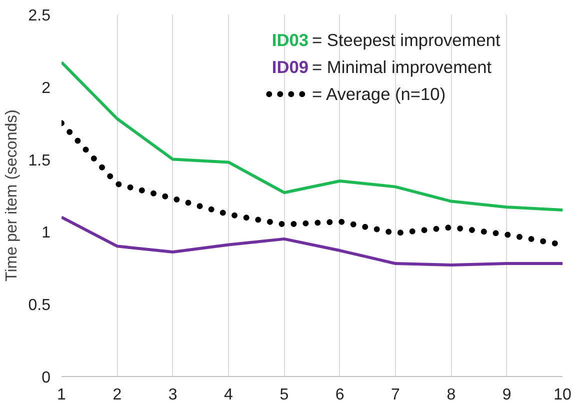 Image resolution: width=576 pixels, height=402 pixels. I want to click on x-tick-label: 6, so click(339, 394).